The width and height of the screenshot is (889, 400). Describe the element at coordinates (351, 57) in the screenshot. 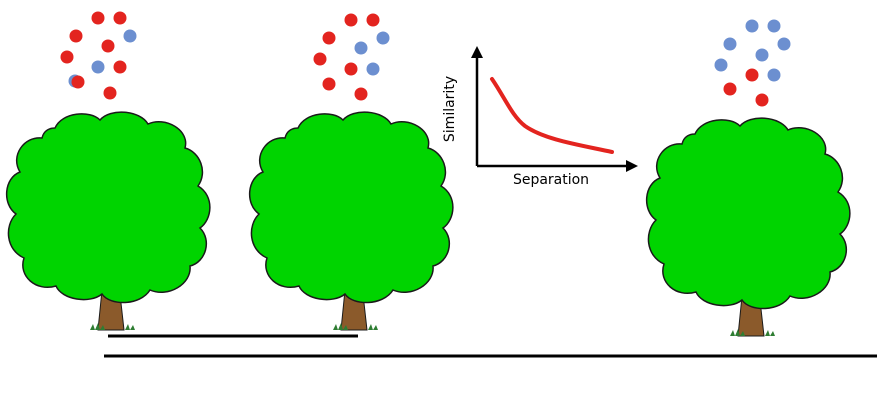

I see `tree-2-dots` at that location.